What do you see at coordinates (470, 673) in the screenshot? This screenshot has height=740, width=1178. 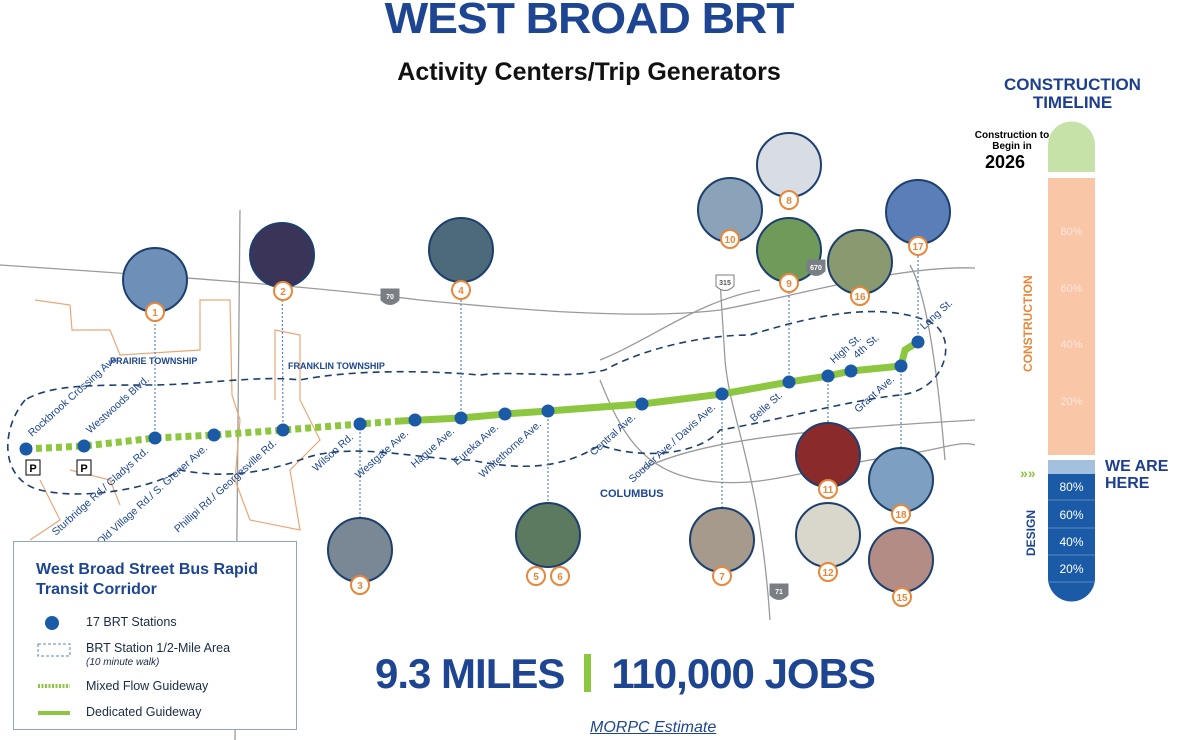 I see `miles-stat: 9.3 MILES` at bounding box center [470, 673].